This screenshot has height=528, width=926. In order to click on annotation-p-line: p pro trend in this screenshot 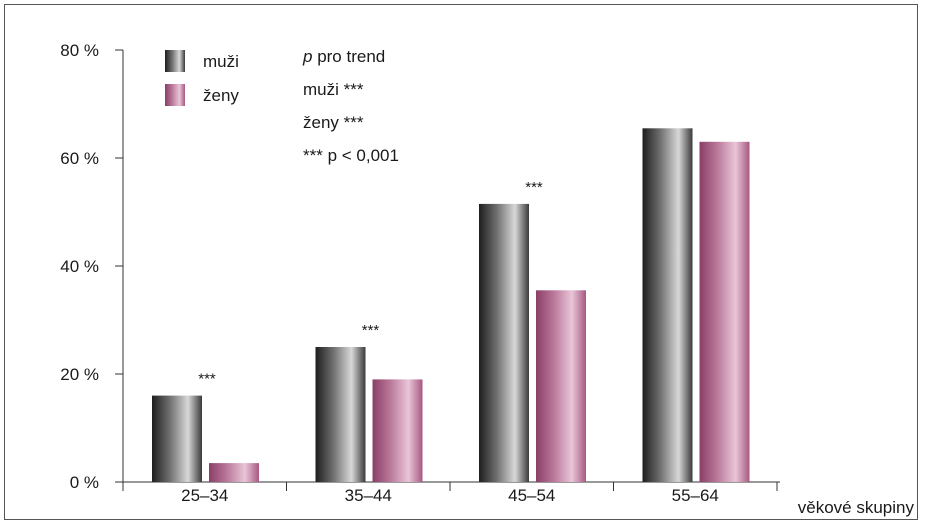, I will do `click(343, 56)`.